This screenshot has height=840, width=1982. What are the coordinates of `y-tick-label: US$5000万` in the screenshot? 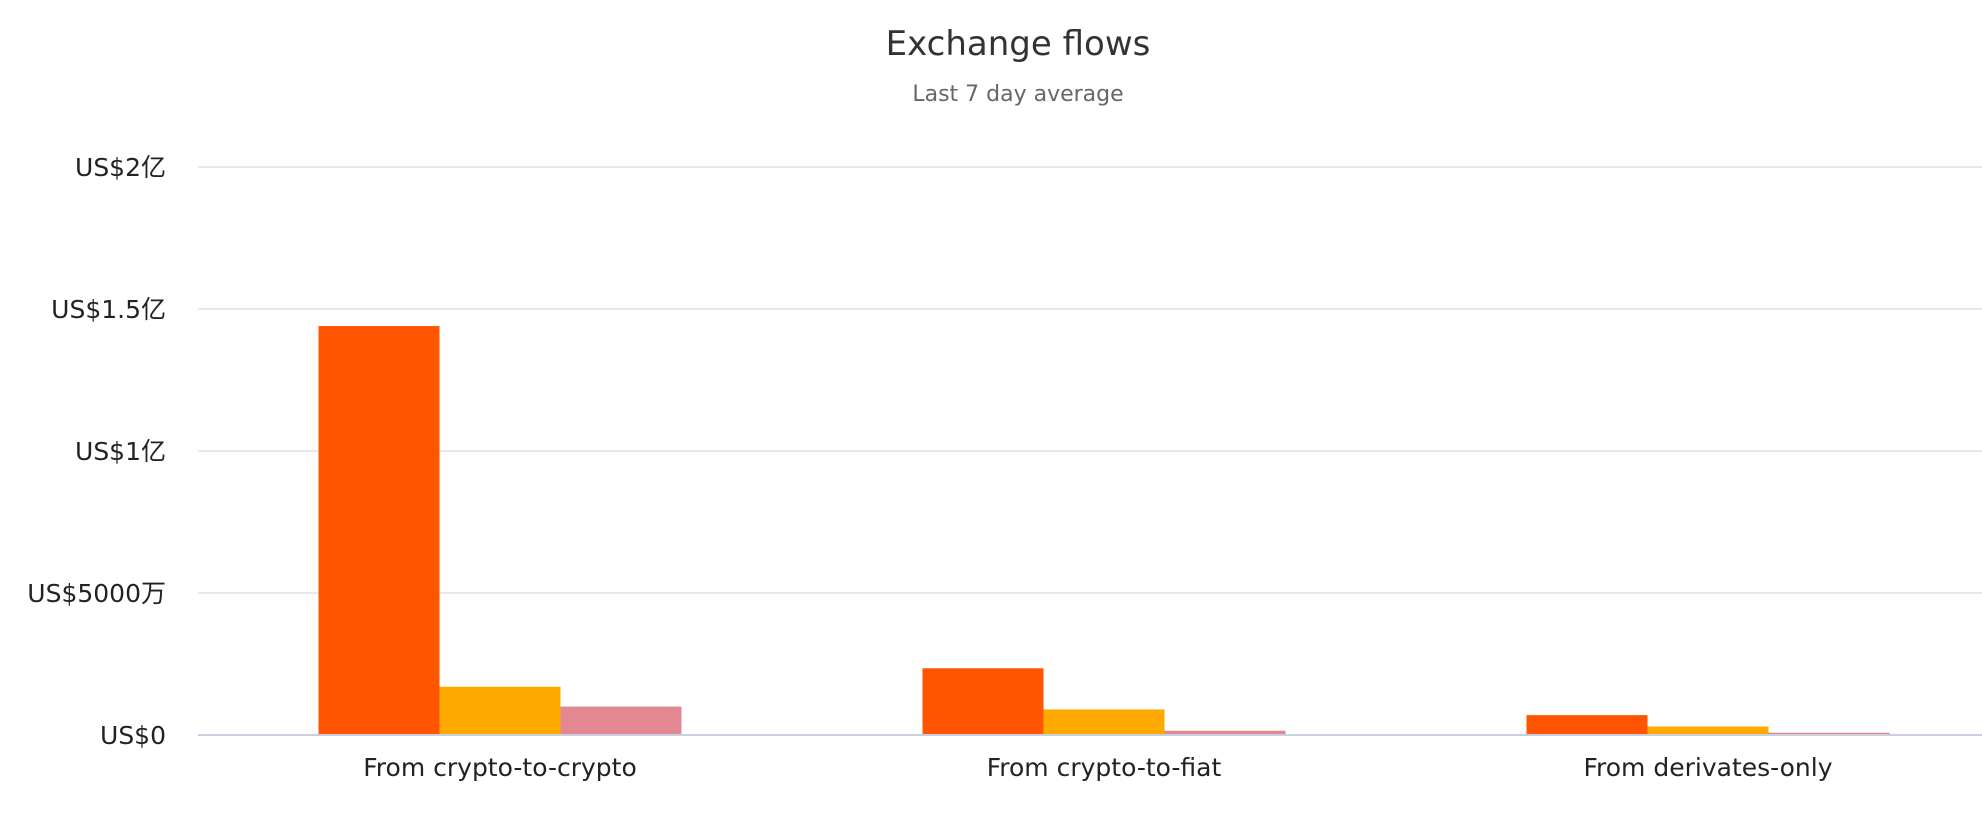 It's located at (96, 593).